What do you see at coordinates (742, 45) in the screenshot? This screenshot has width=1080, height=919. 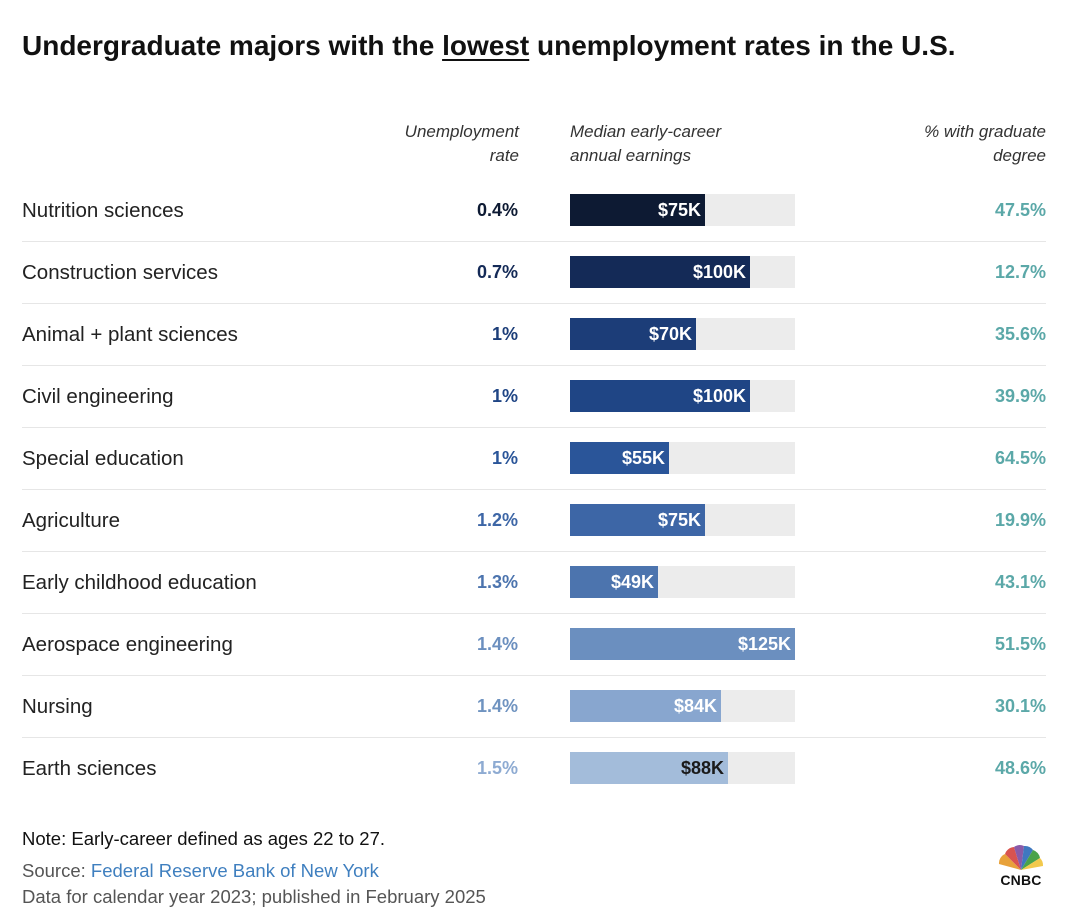 I see `title-text-end: unemployment rates in the U.S.` at bounding box center [742, 45].